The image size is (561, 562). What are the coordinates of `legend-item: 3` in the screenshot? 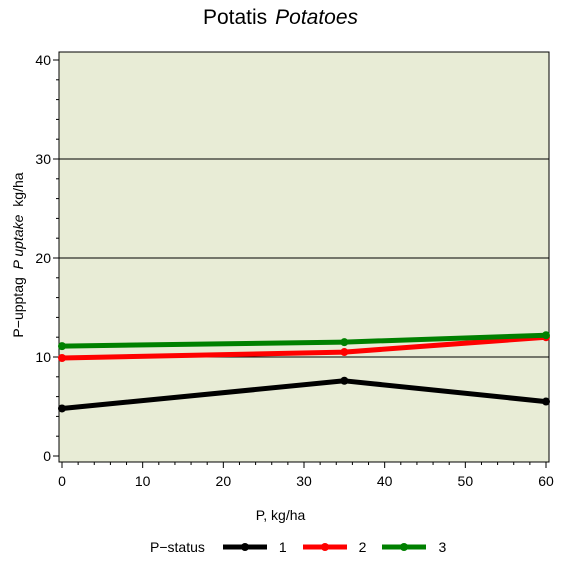 It's located at (413, 547).